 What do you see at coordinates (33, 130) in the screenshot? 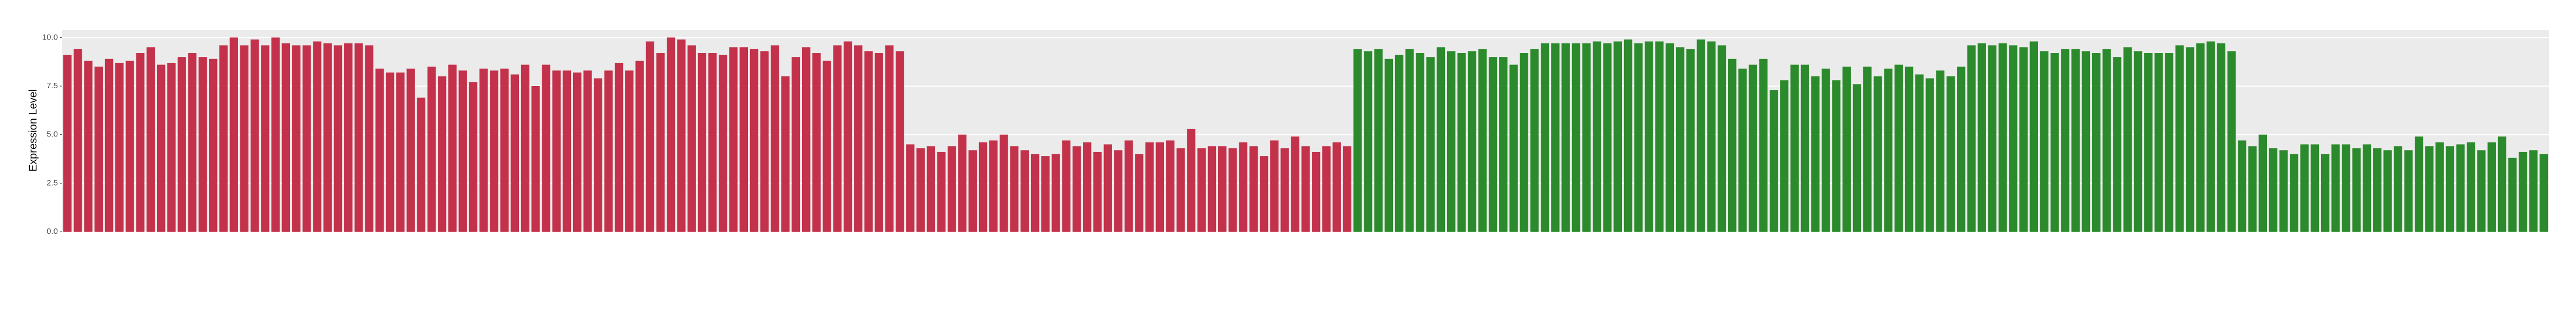
I see `y-axis-label: Expression Level` at bounding box center [33, 130].